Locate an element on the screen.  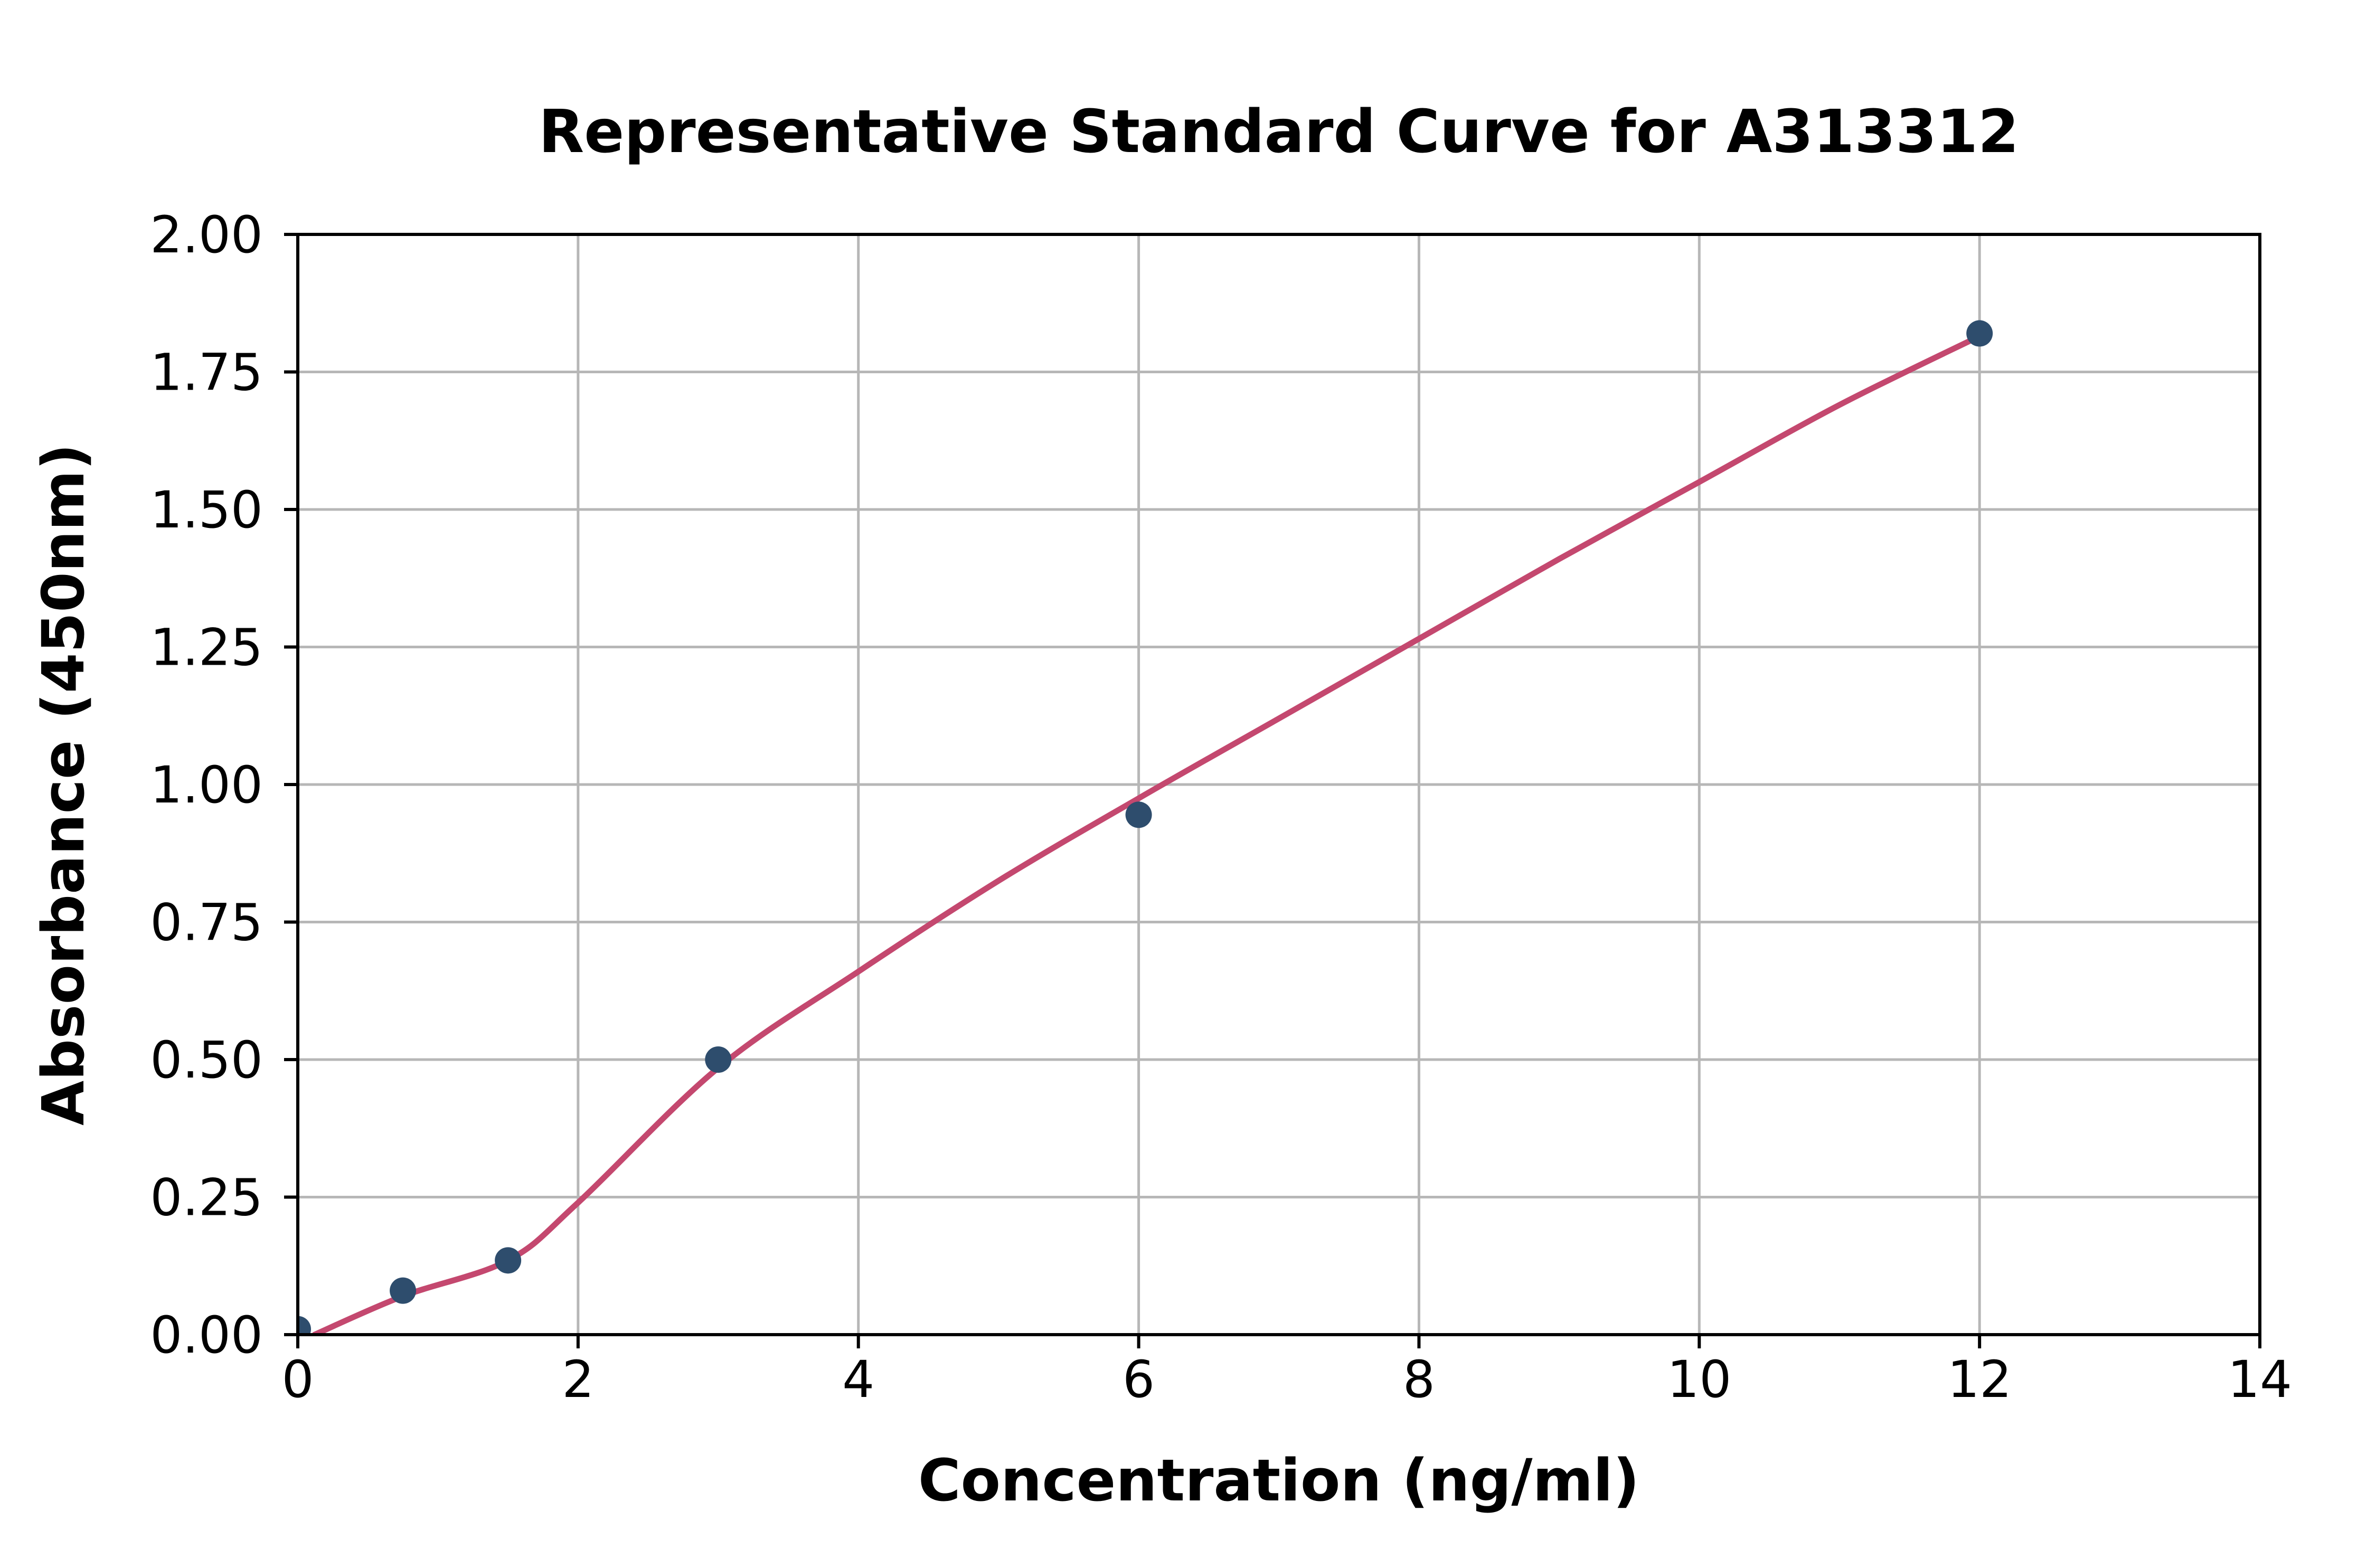
x-tick-label: 10 is located at coordinates (1699, 1380).